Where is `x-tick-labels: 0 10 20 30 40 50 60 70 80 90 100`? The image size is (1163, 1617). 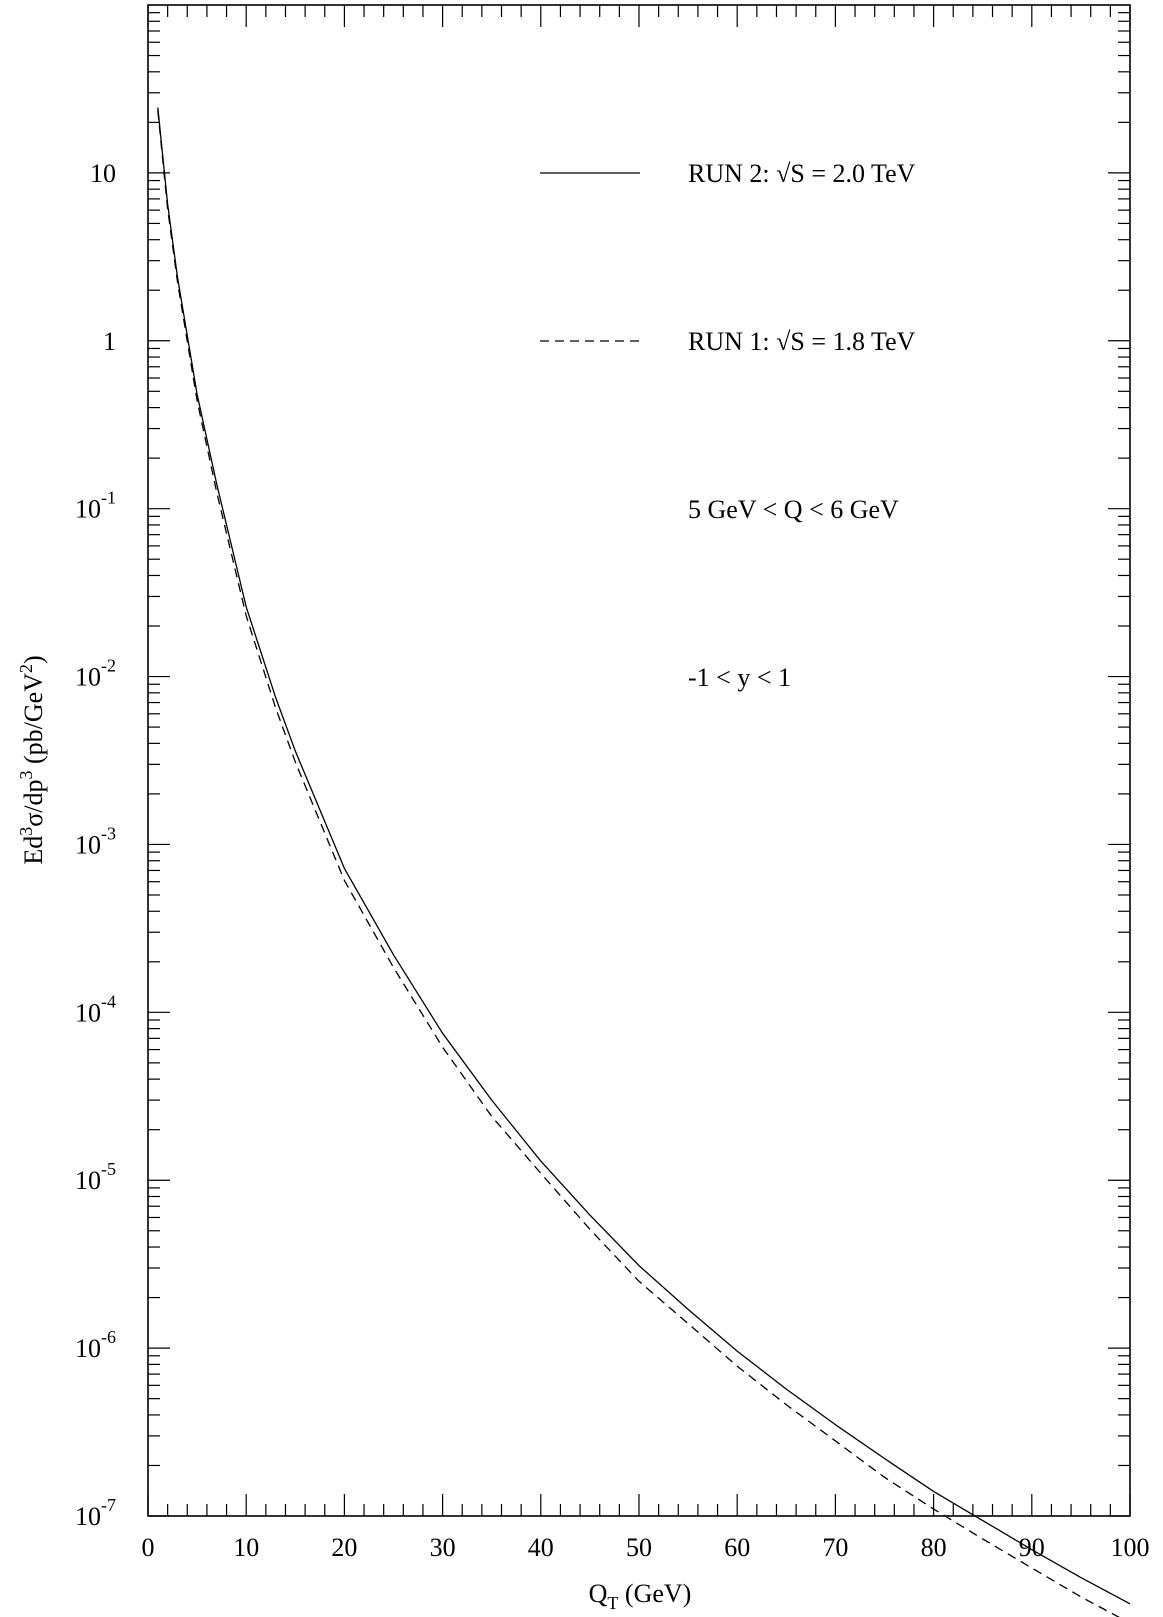 x-tick-labels: 0 10 20 30 40 50 60 70 80 90 100 is located at coordinates (646, 1547).